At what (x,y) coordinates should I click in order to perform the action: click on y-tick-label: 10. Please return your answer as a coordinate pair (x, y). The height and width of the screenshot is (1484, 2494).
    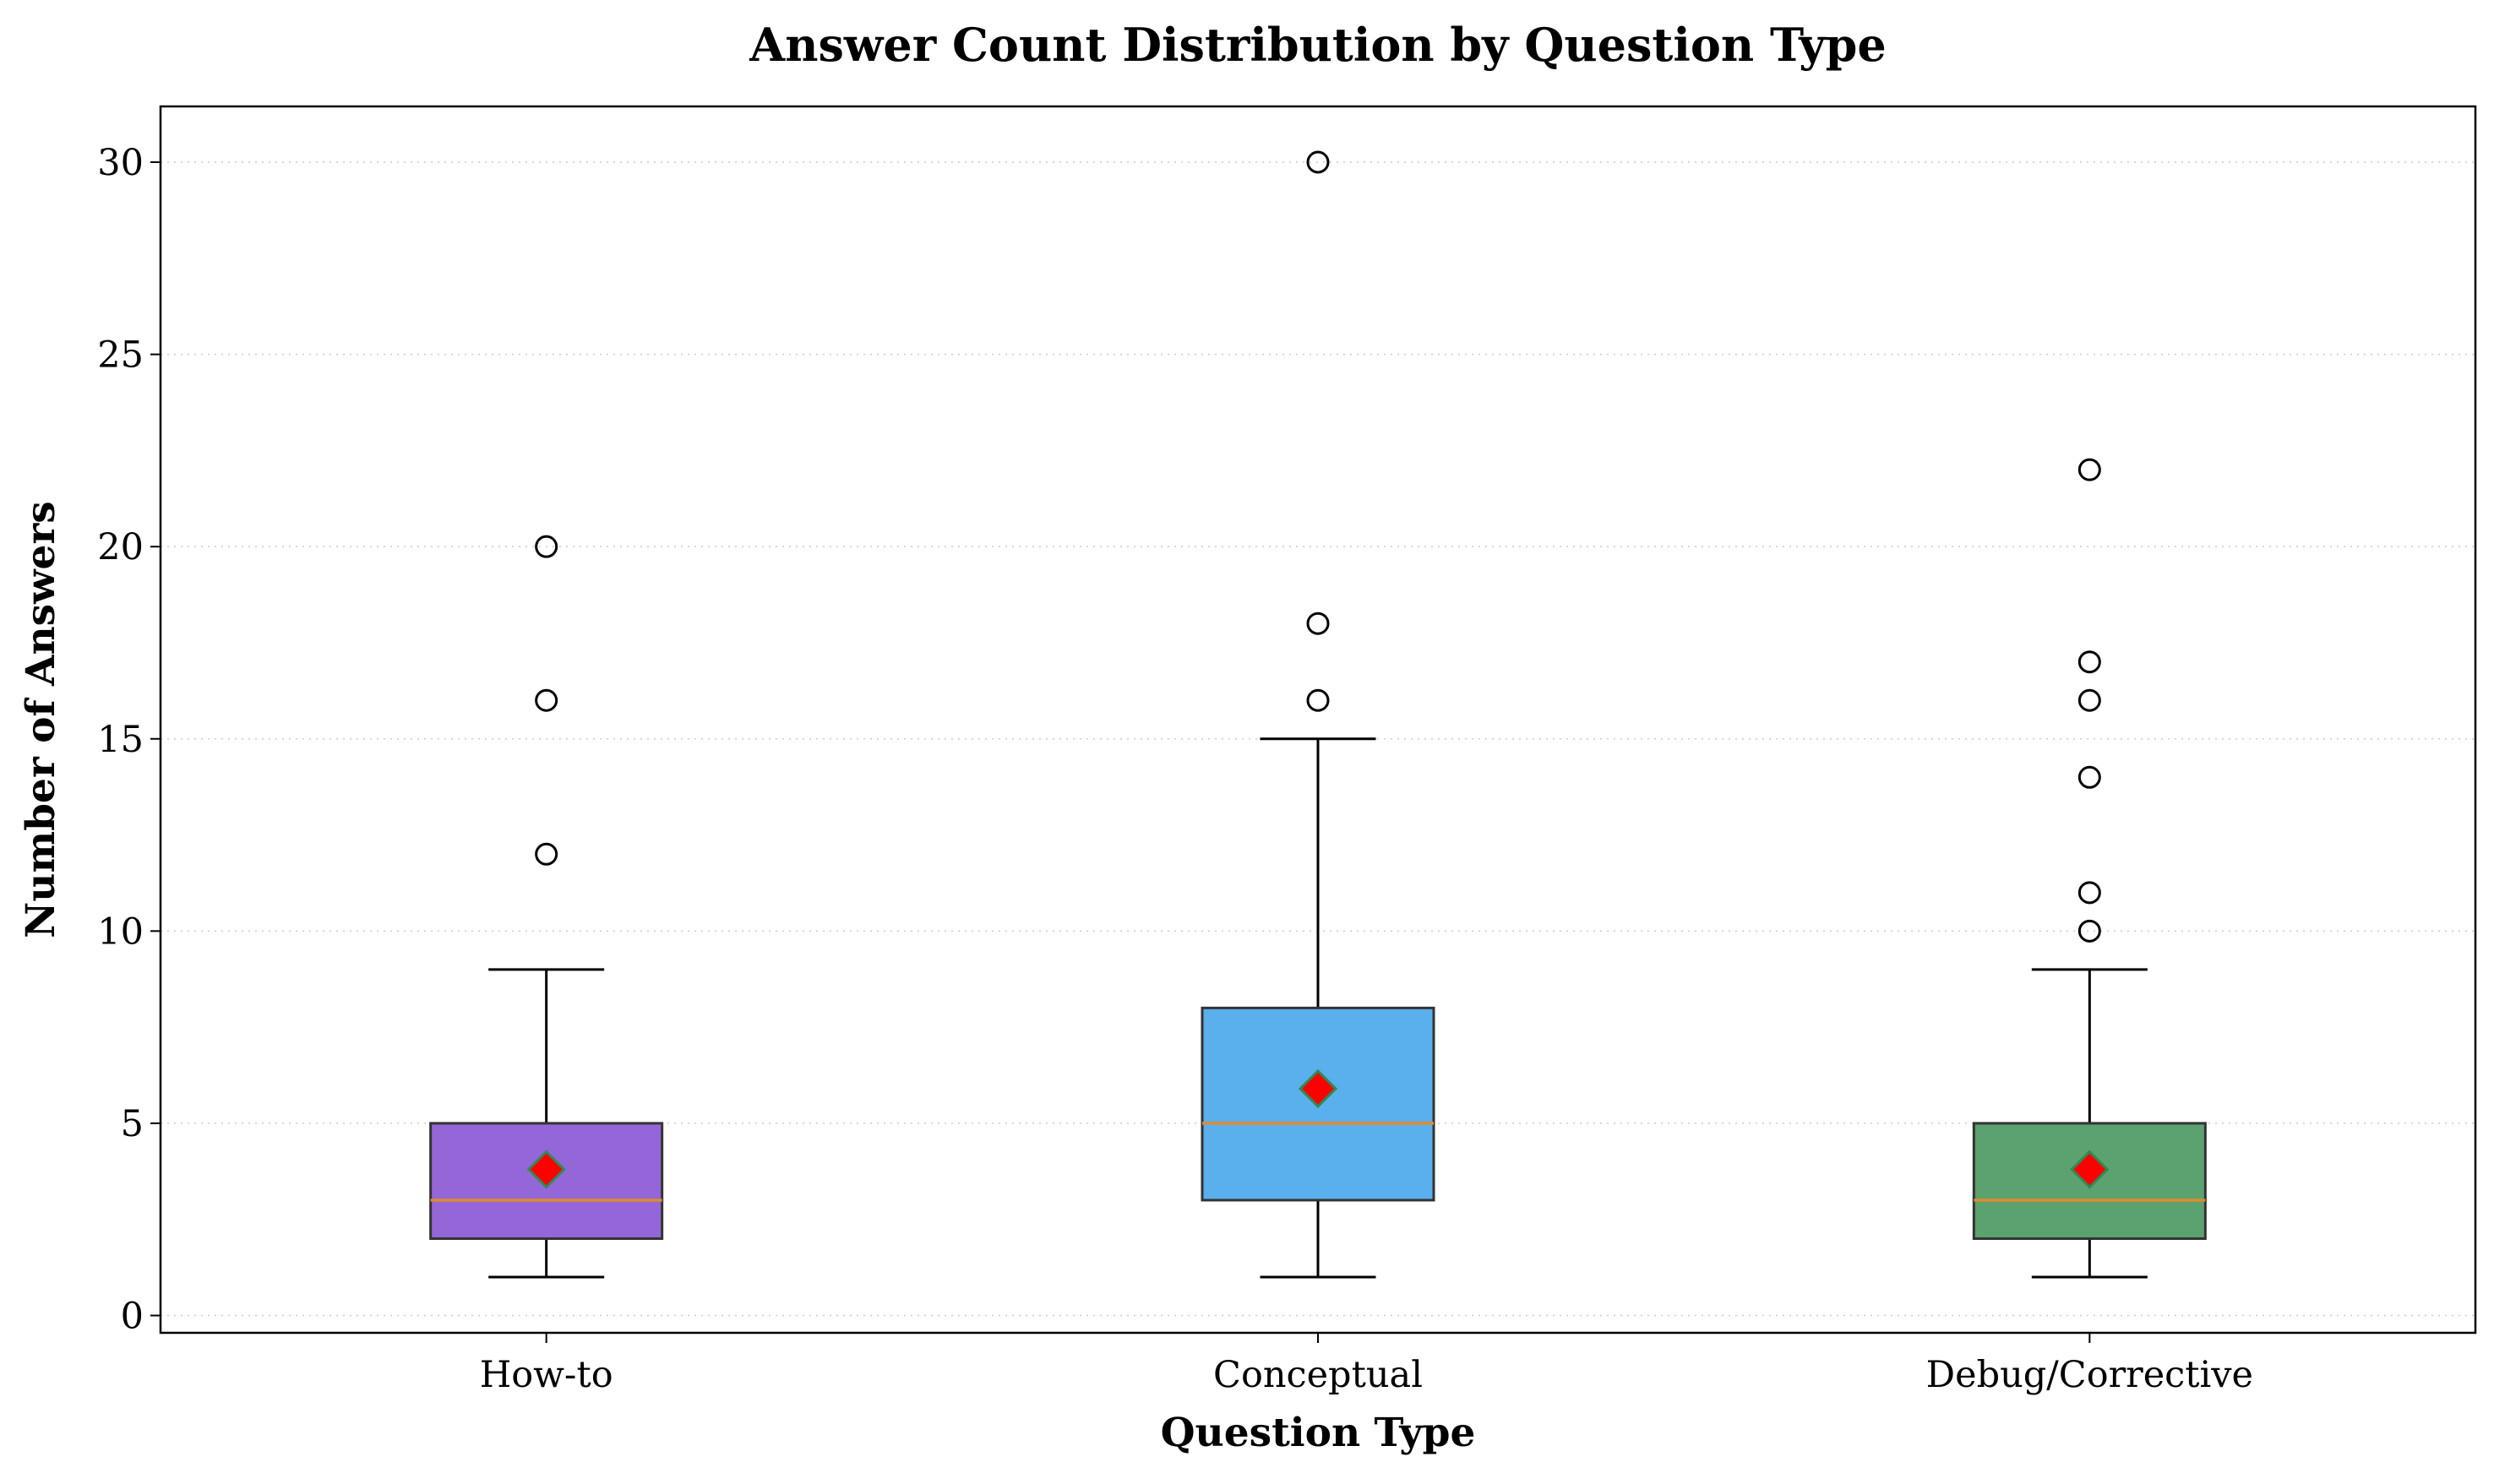
    Looking at the image, I should click on (120, 932).